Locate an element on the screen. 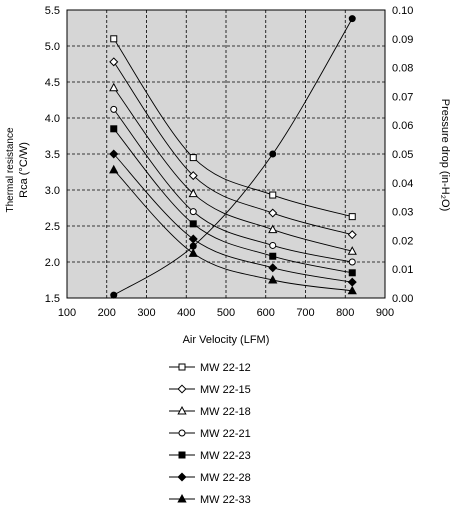  x-tick-label: 800 is located at coordinates (345, 313).